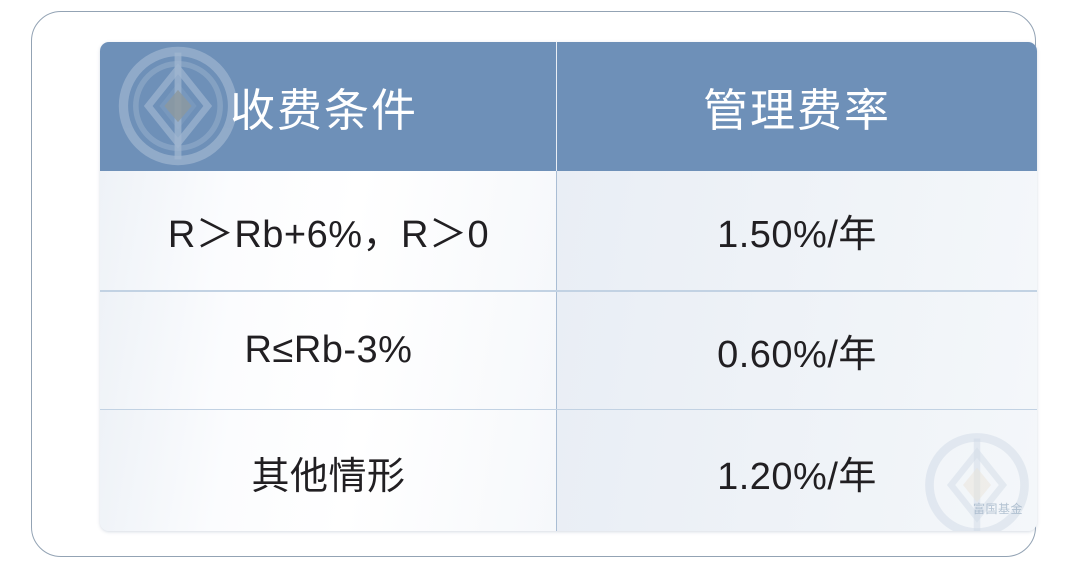 Image resolution: width=1080 pixels, height=567 pixels. I want to click on rate-value: 1.20%/年, so click(797, 476).